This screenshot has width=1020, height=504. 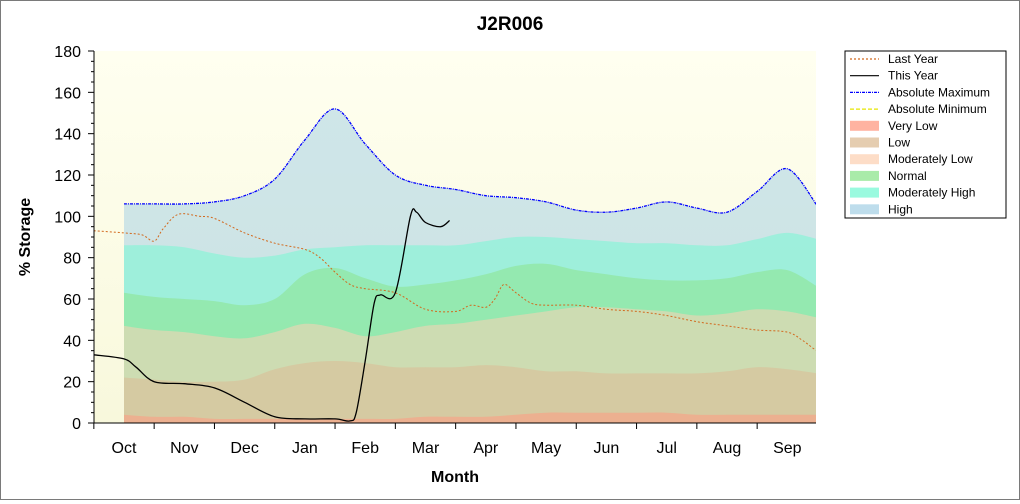 What do you see at coordinates (72, 300) in the screenshot?
I see `y-tick-label: 60` at bounding box center [72, 300].